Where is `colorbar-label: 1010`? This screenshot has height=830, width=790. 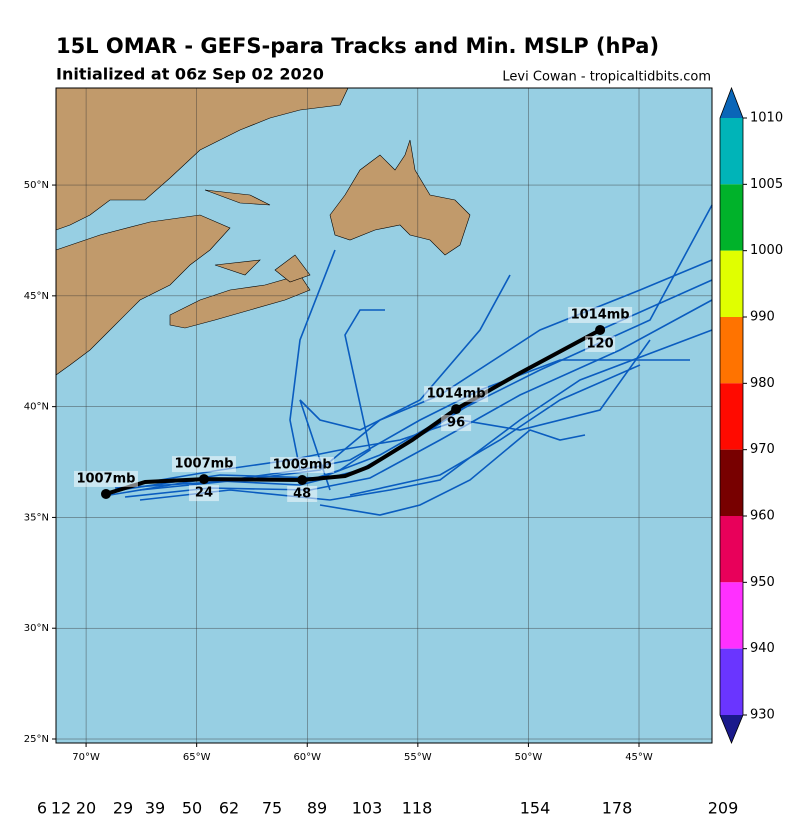
colorbar-label: 1010 is located at coordinates (766, 118).